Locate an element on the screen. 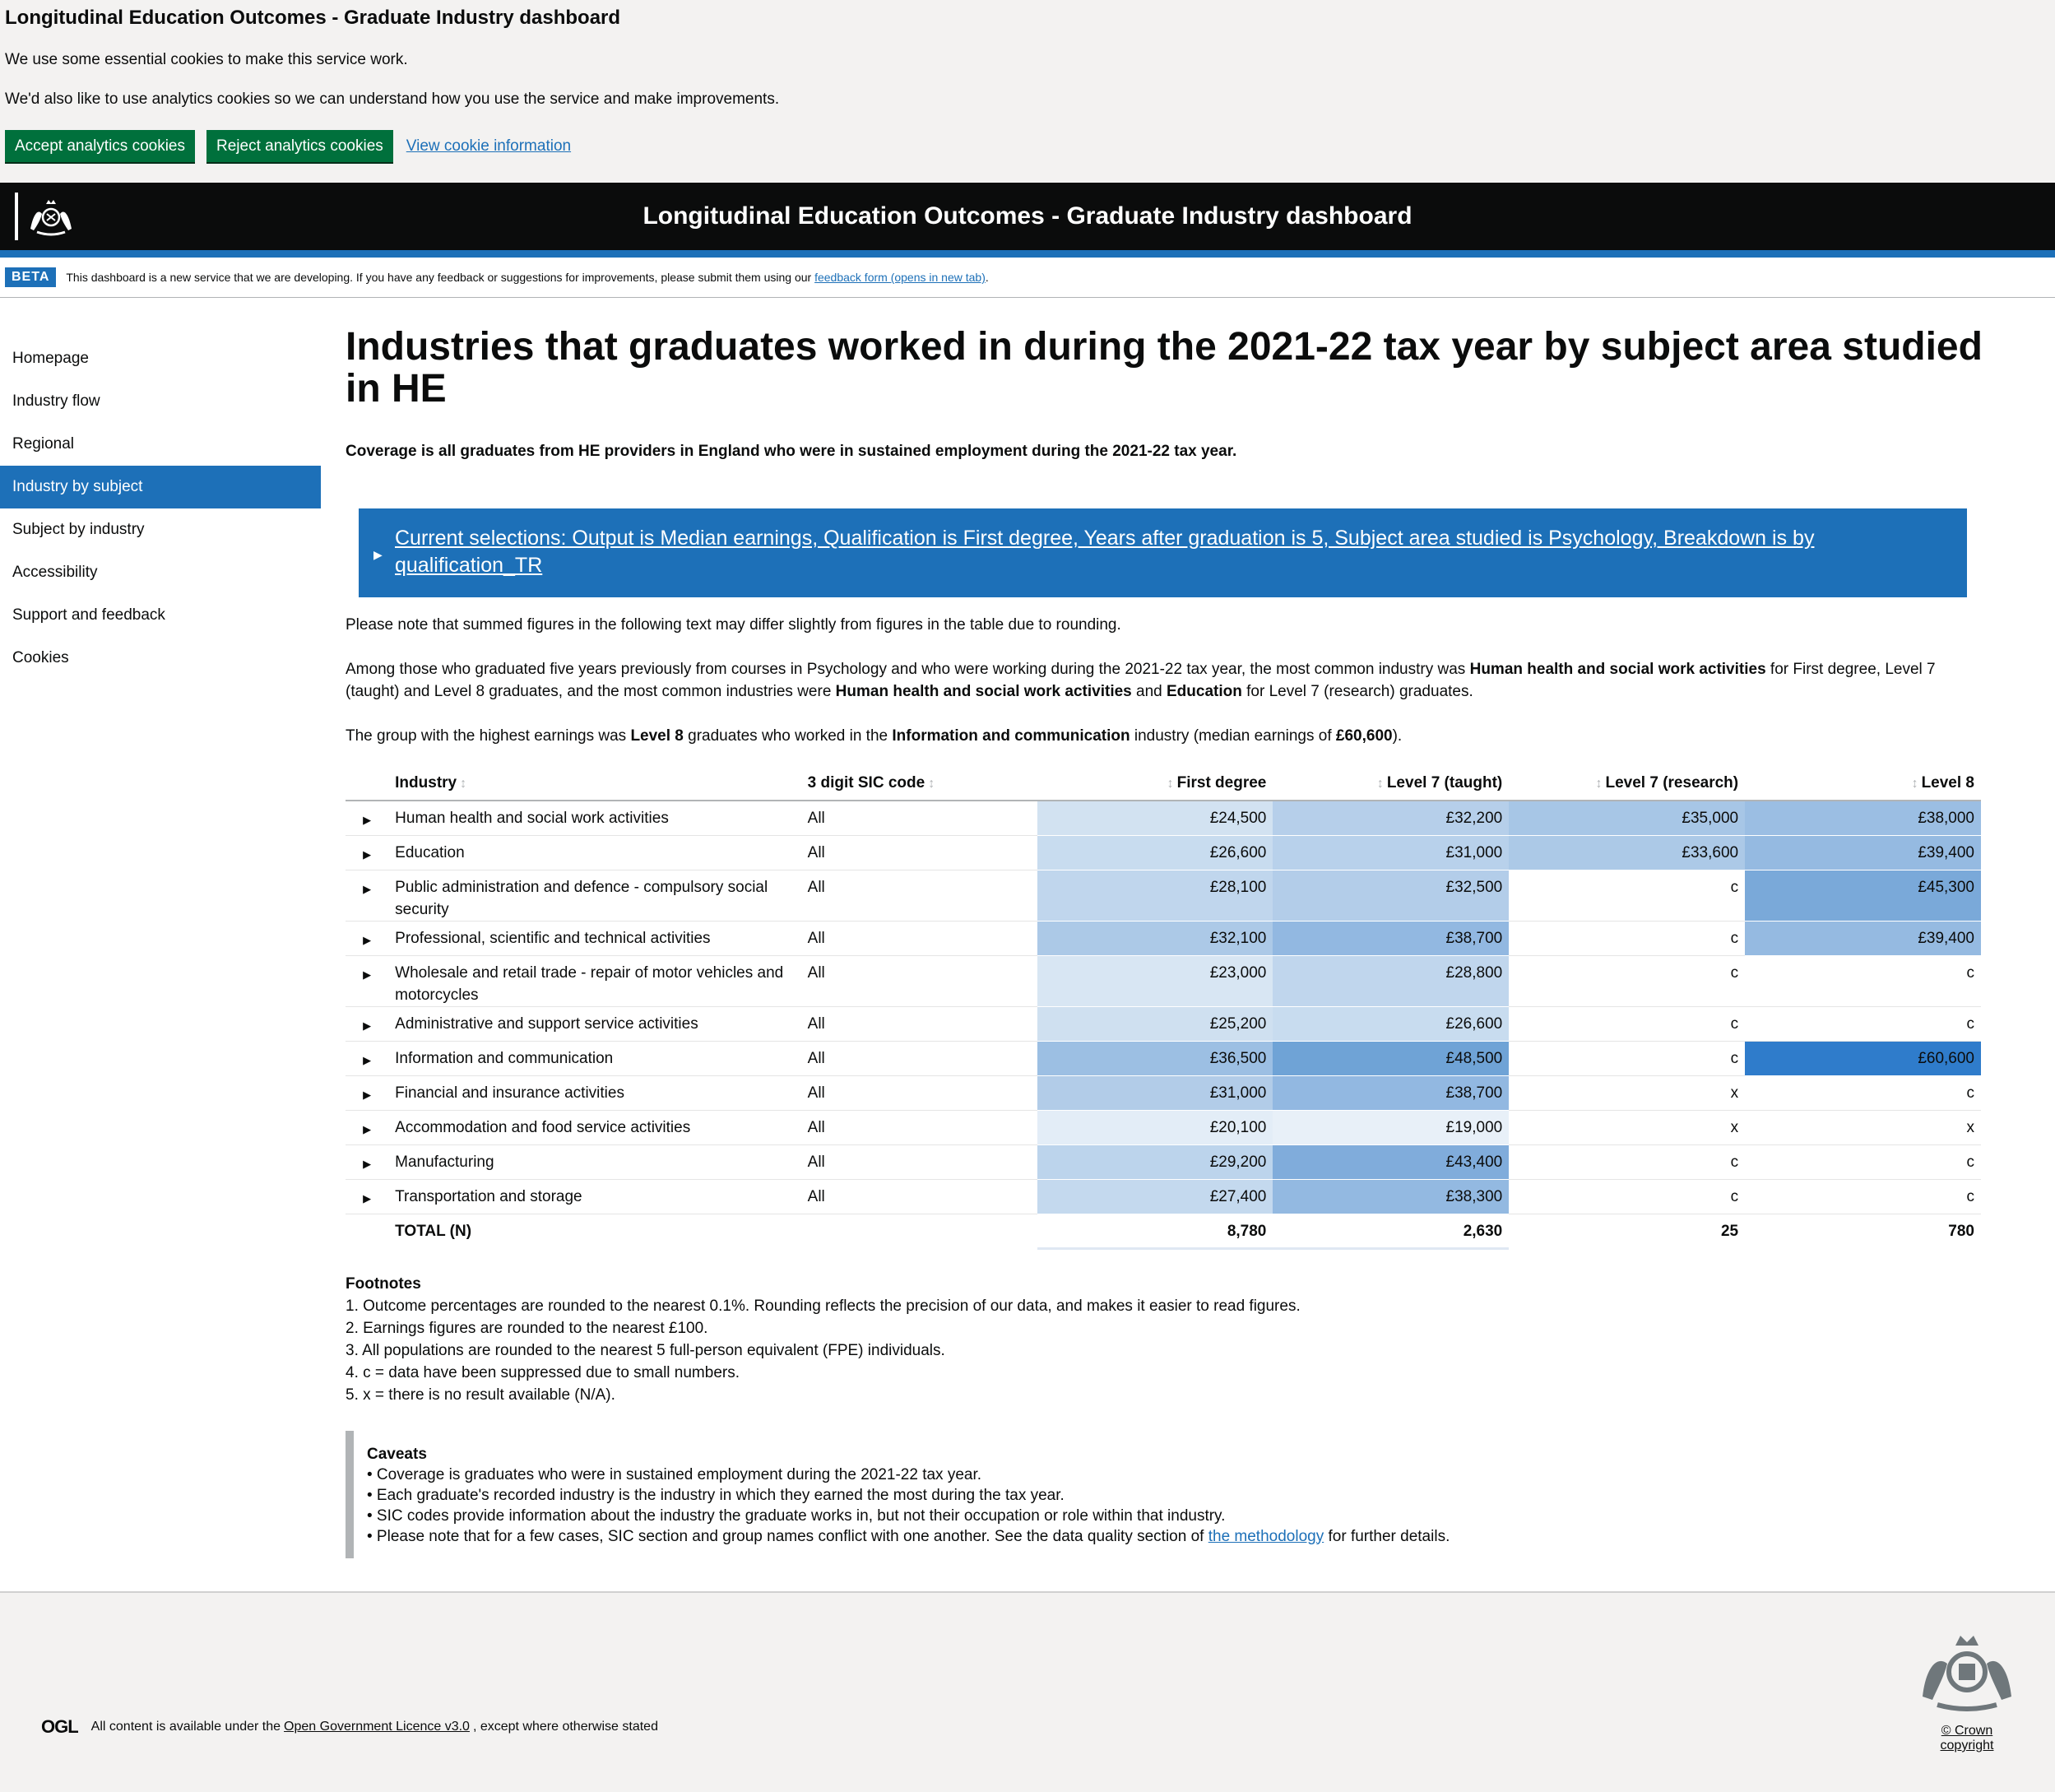  industry-cell: Human health and social work activities is located at coordinates (594, 818).